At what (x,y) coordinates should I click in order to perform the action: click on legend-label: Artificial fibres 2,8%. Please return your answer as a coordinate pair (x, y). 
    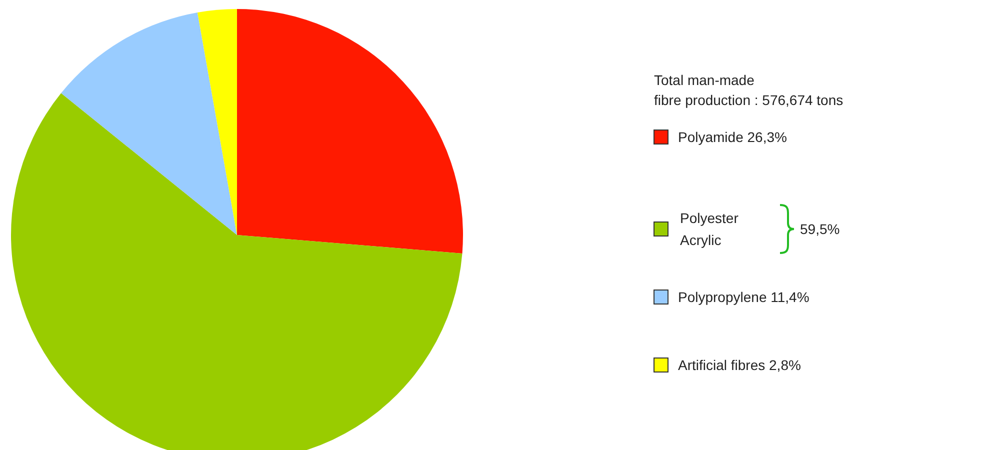
    Looking at the image, I should click on (739, 365).